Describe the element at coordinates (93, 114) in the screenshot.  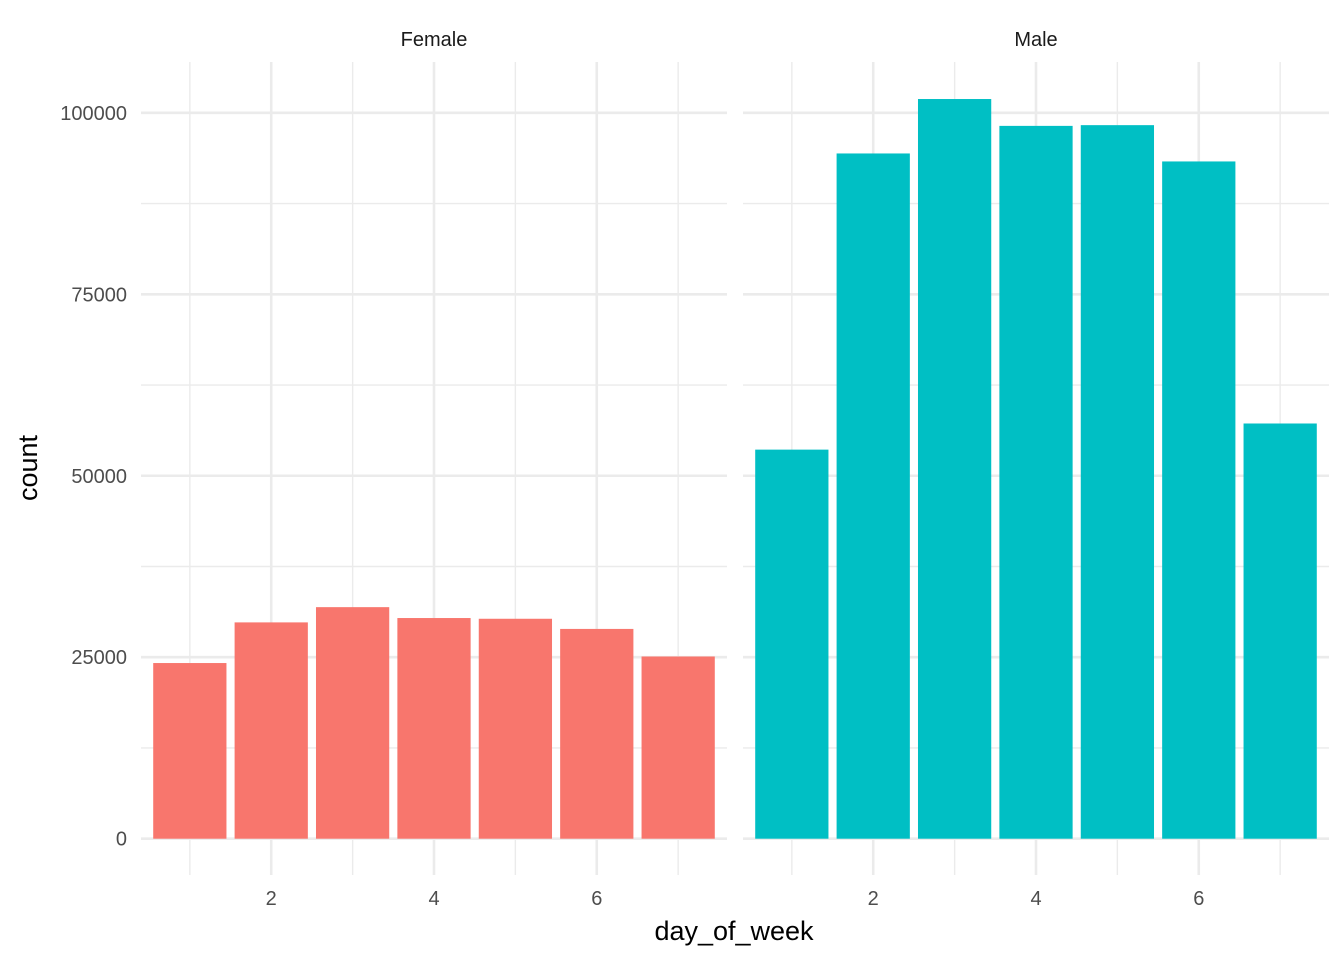
I see `y-tick-label: 100000` at that location.